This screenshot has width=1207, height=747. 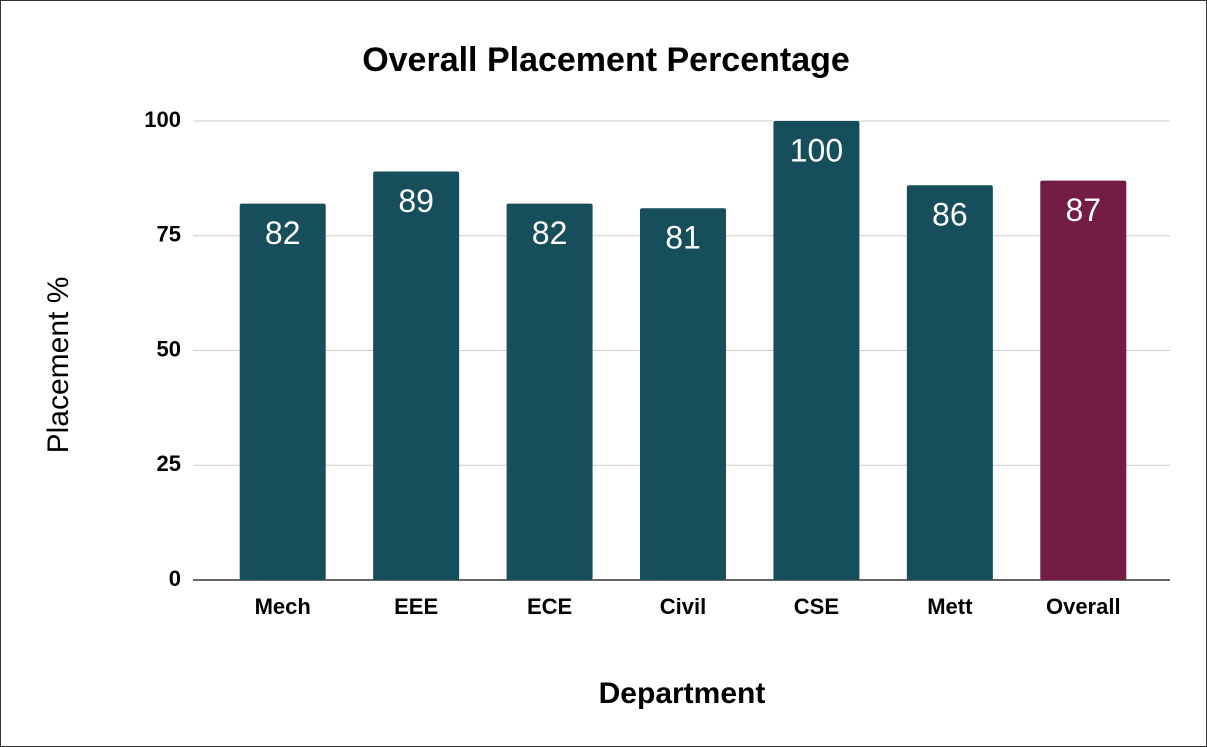 What do you see at coordinates (950, 606) in the screenshot?
I see `x-tick-label: Mett` at bounding box center [950, 606].